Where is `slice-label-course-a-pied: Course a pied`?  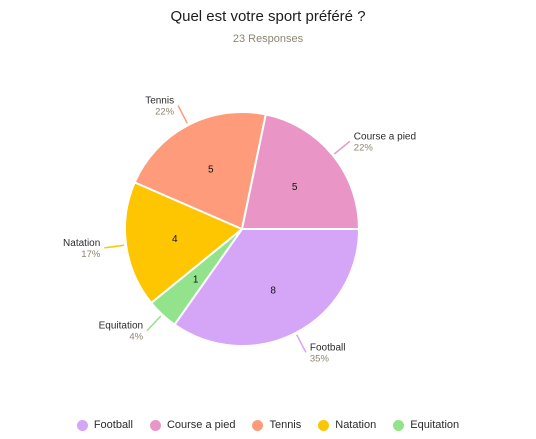
slice-label-course-a-pied: Course a pied is located at coordinates (385, 136).